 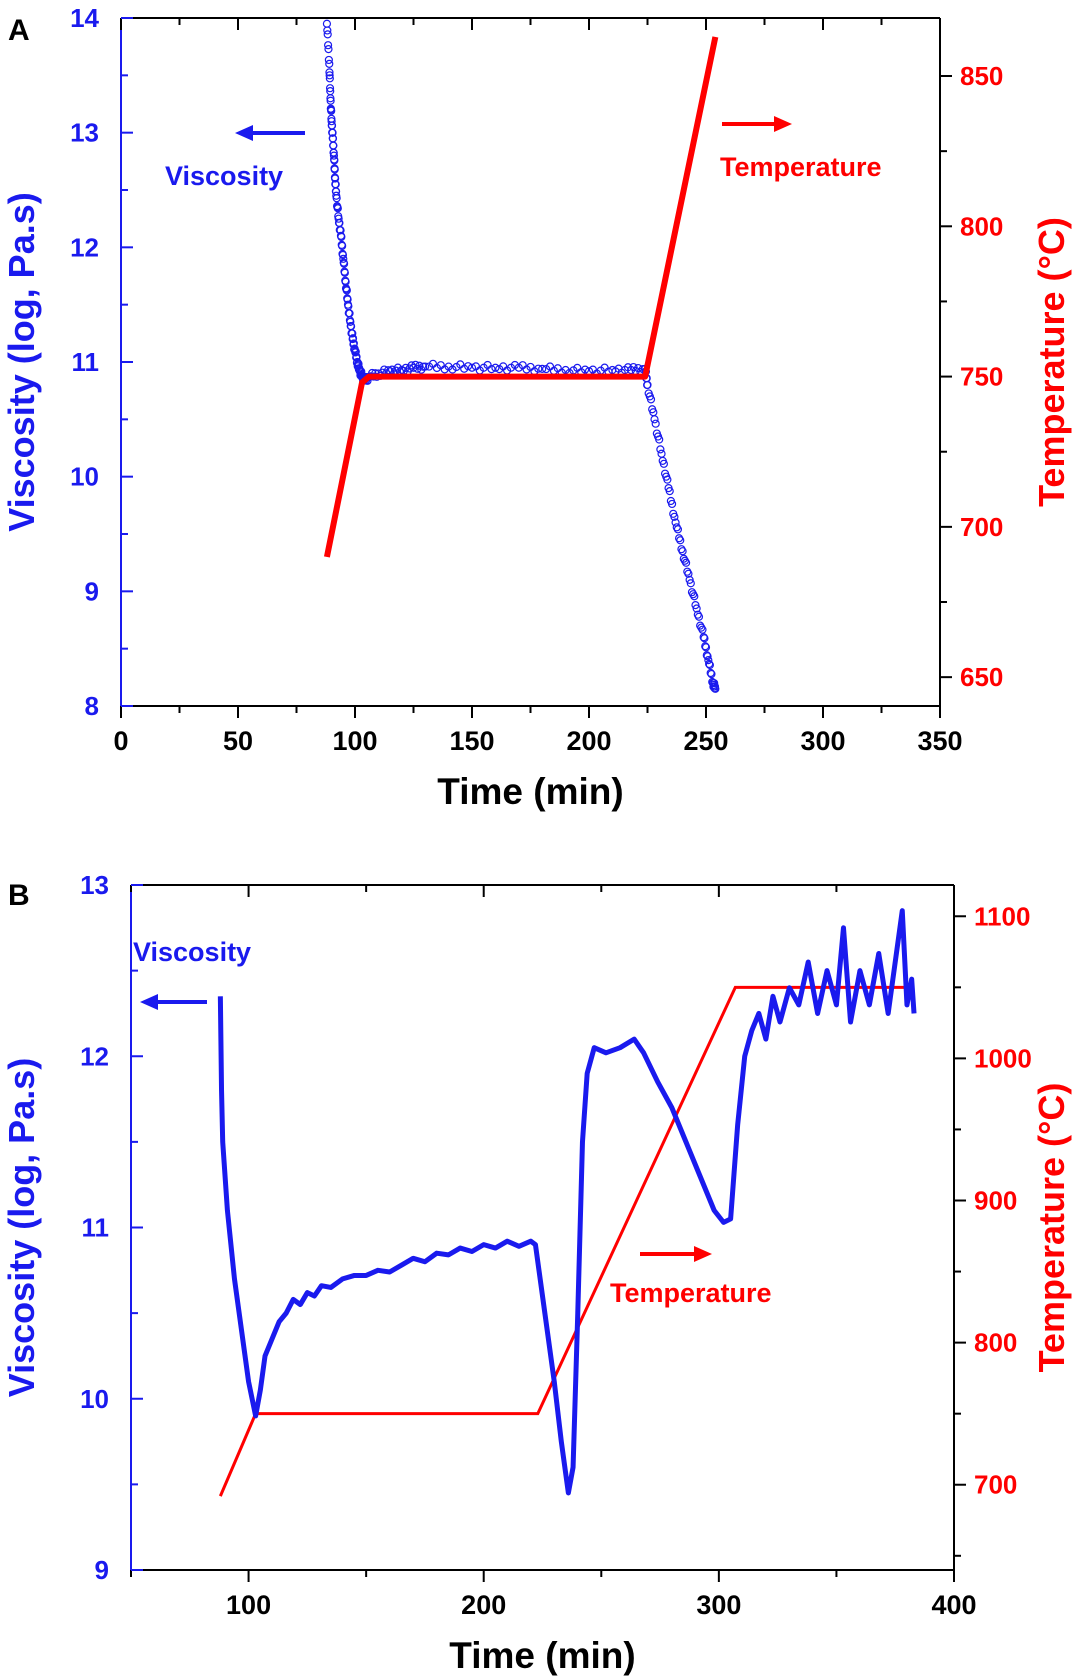 I want to click on right-y-tick-label: 1100, so click(x=1002, y=916).